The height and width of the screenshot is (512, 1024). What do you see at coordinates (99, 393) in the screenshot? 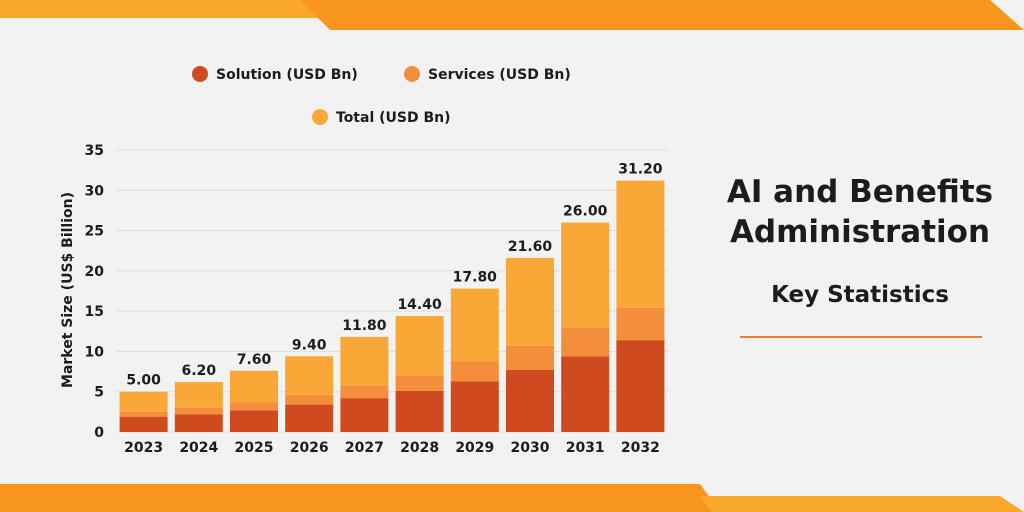
I see `y-tick-label: 5` at bounding box center [99, 393].